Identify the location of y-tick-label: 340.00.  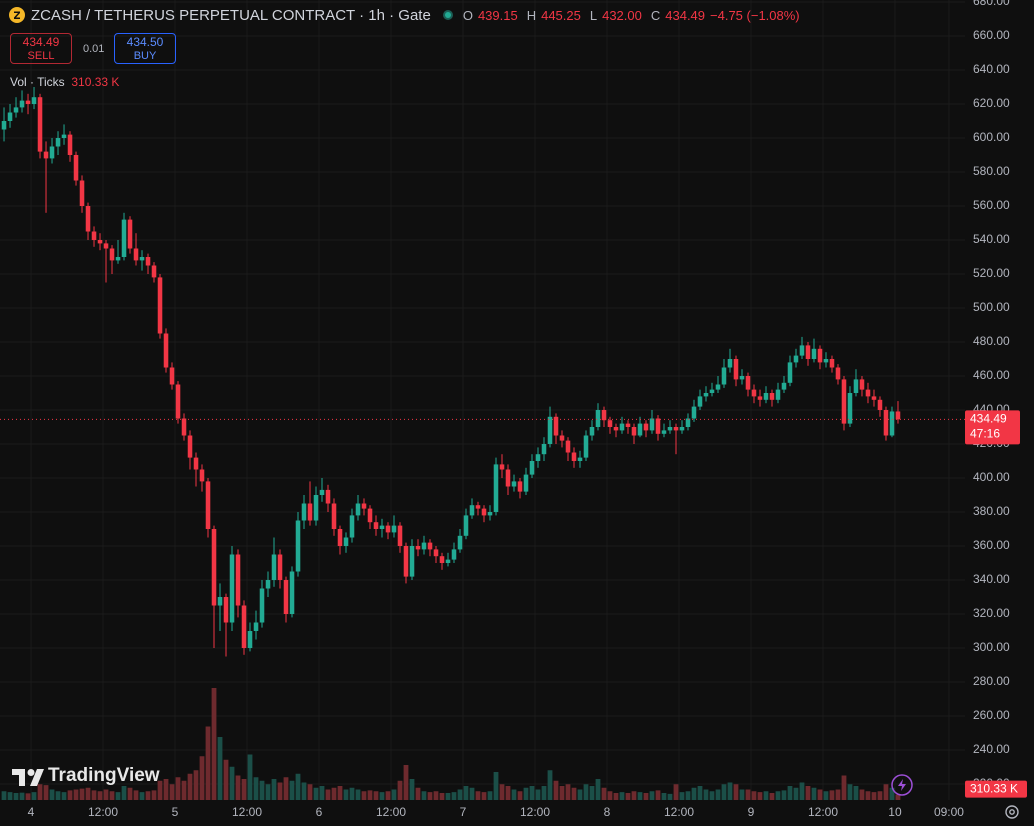
(991, 579).